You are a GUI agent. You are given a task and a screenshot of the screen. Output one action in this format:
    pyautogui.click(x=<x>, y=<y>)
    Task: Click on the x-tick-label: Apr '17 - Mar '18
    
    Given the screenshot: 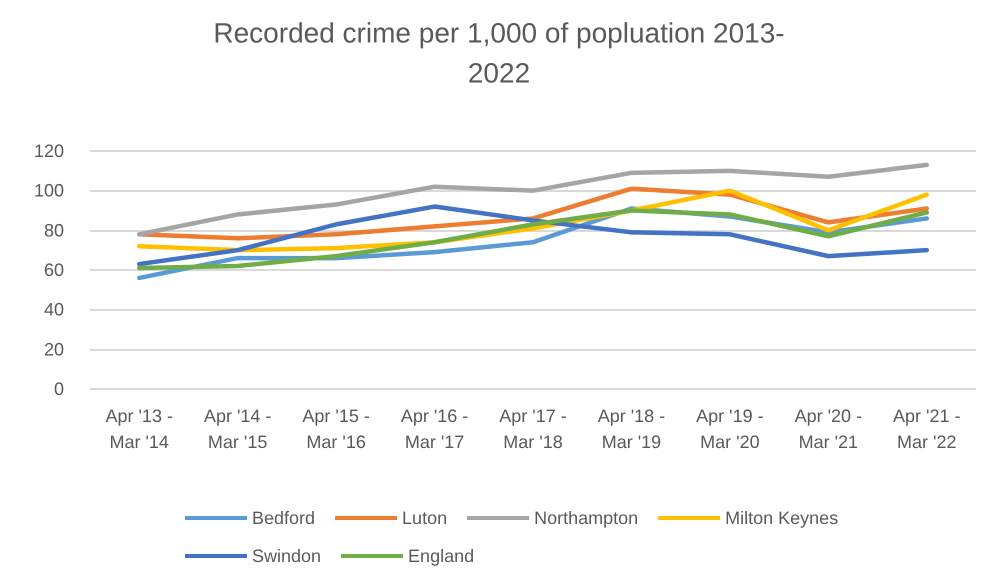 What is the action you would take?
    pyautogui.click(x=533, y=429)
    